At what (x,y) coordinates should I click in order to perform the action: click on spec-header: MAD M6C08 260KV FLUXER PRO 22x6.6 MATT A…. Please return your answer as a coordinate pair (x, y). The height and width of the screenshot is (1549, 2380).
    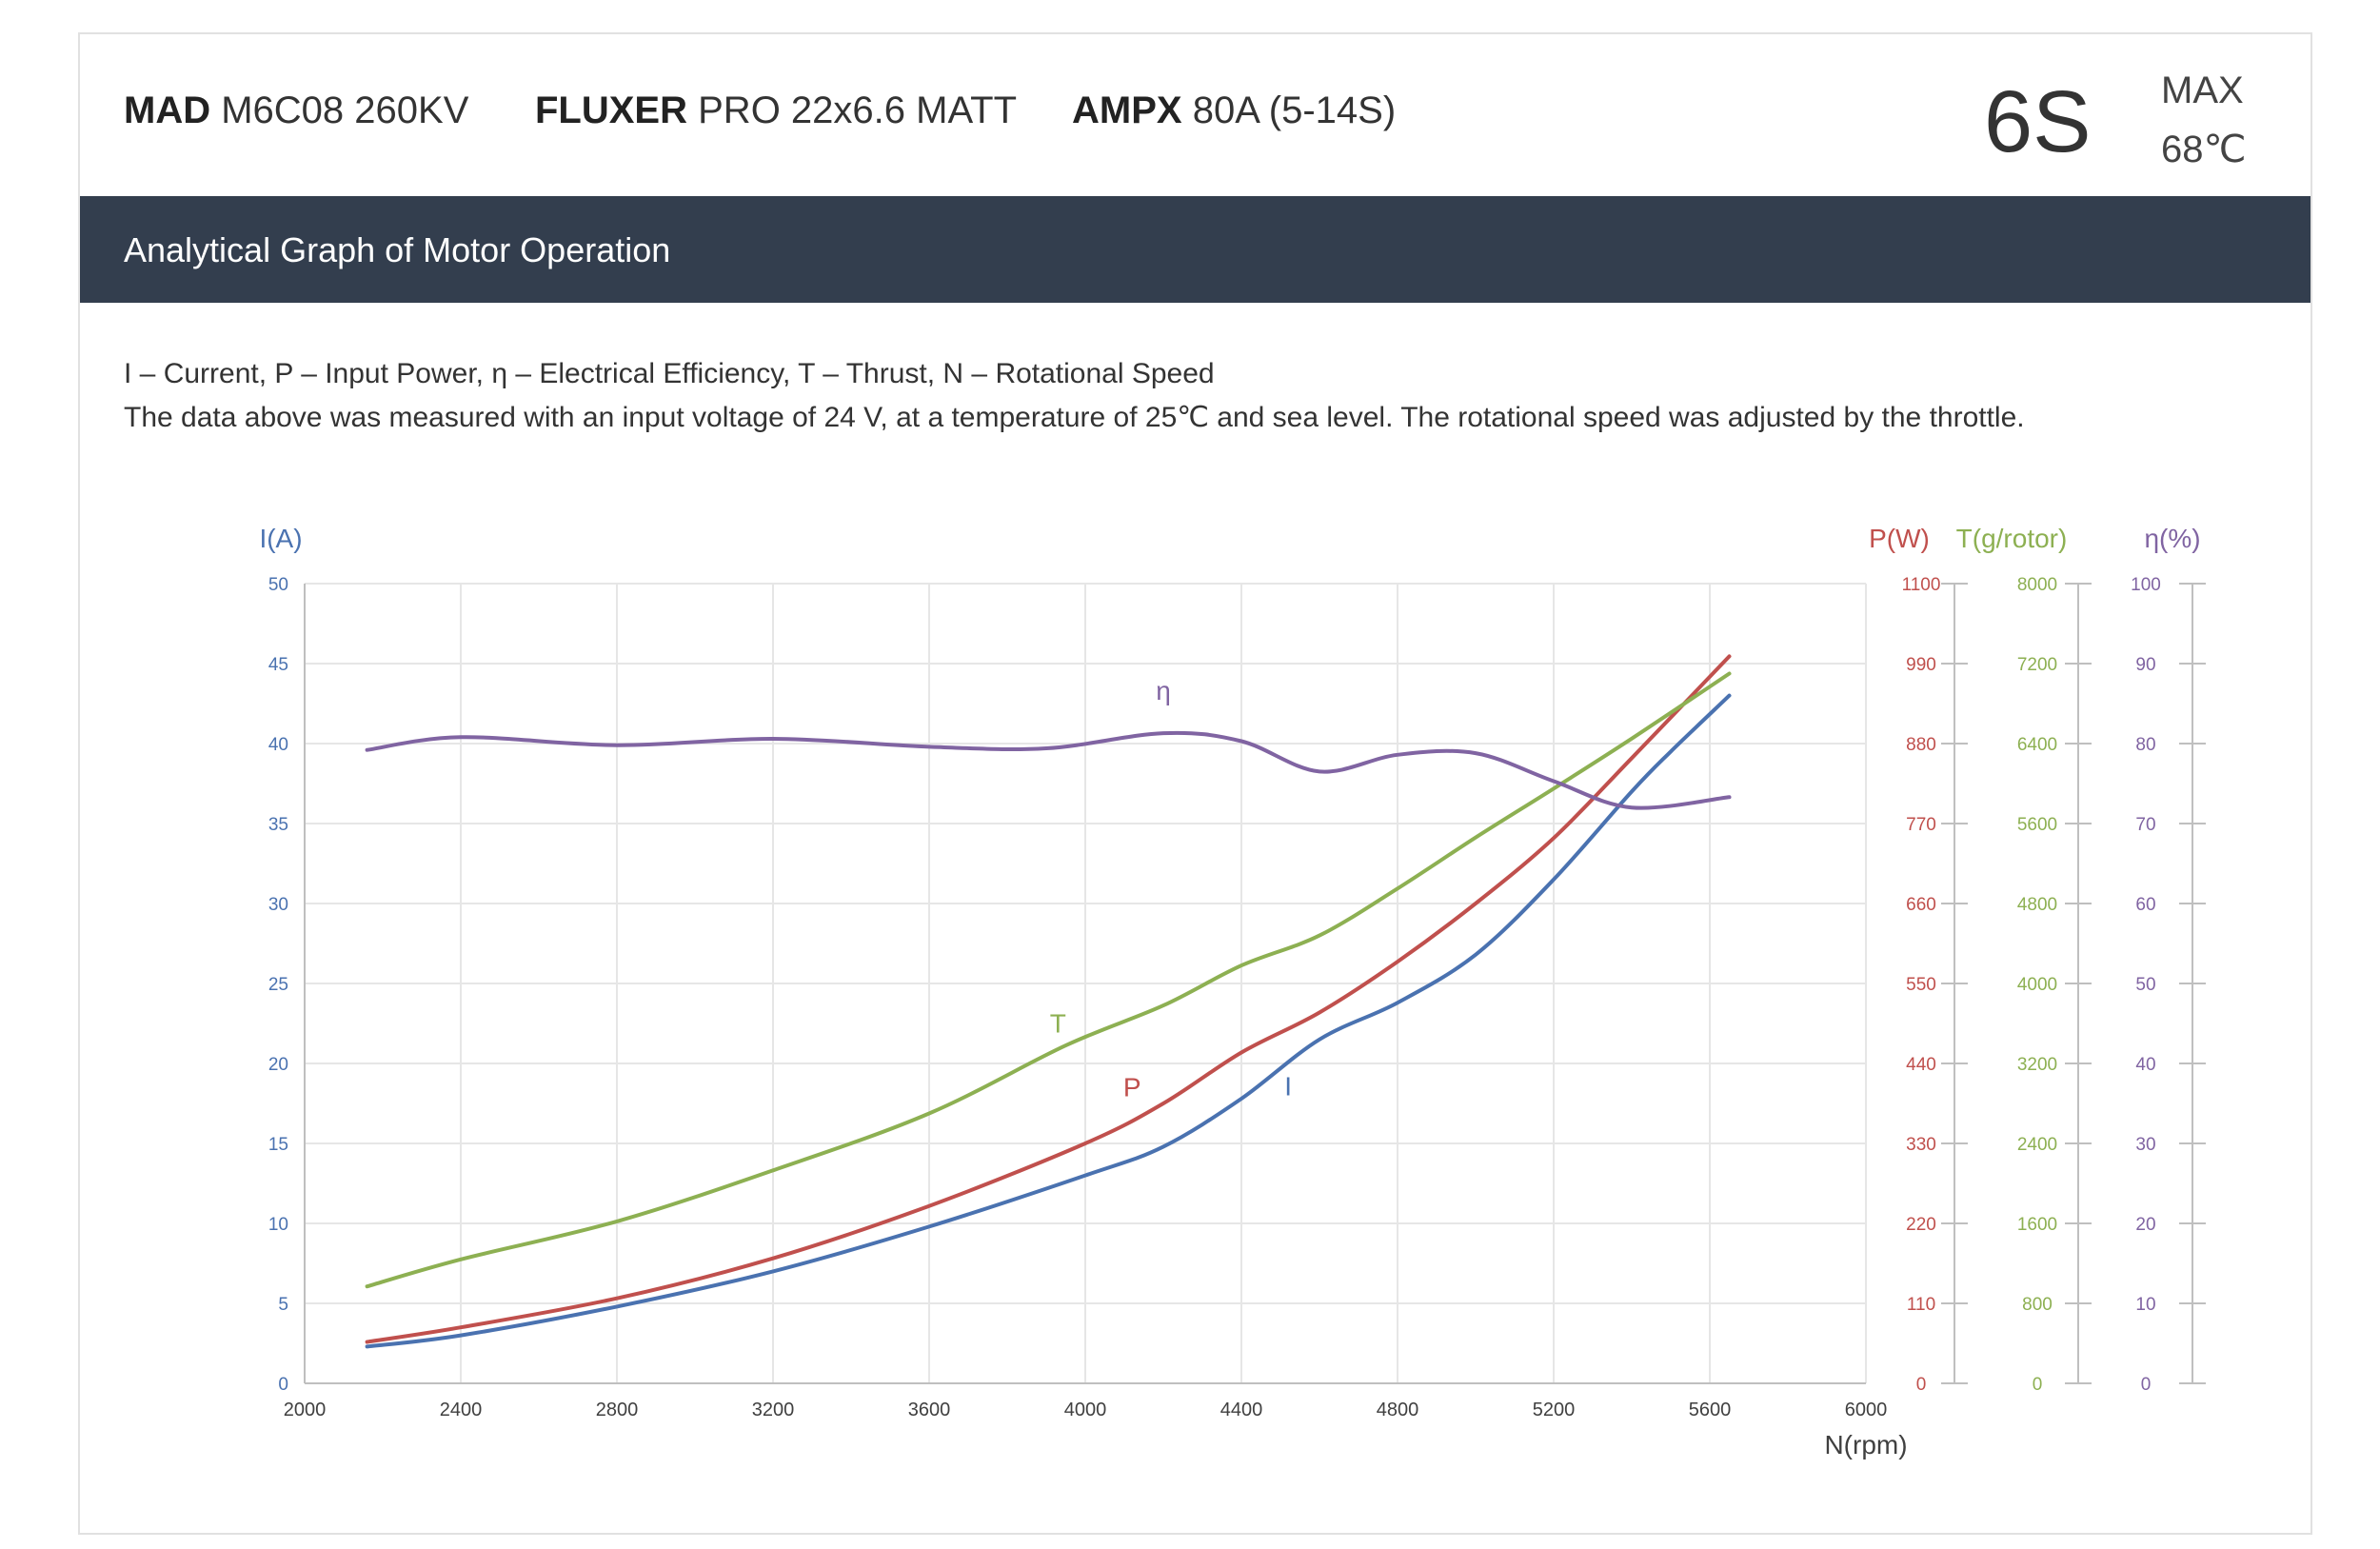
    Looking at the image, I should click on (1195, 115).